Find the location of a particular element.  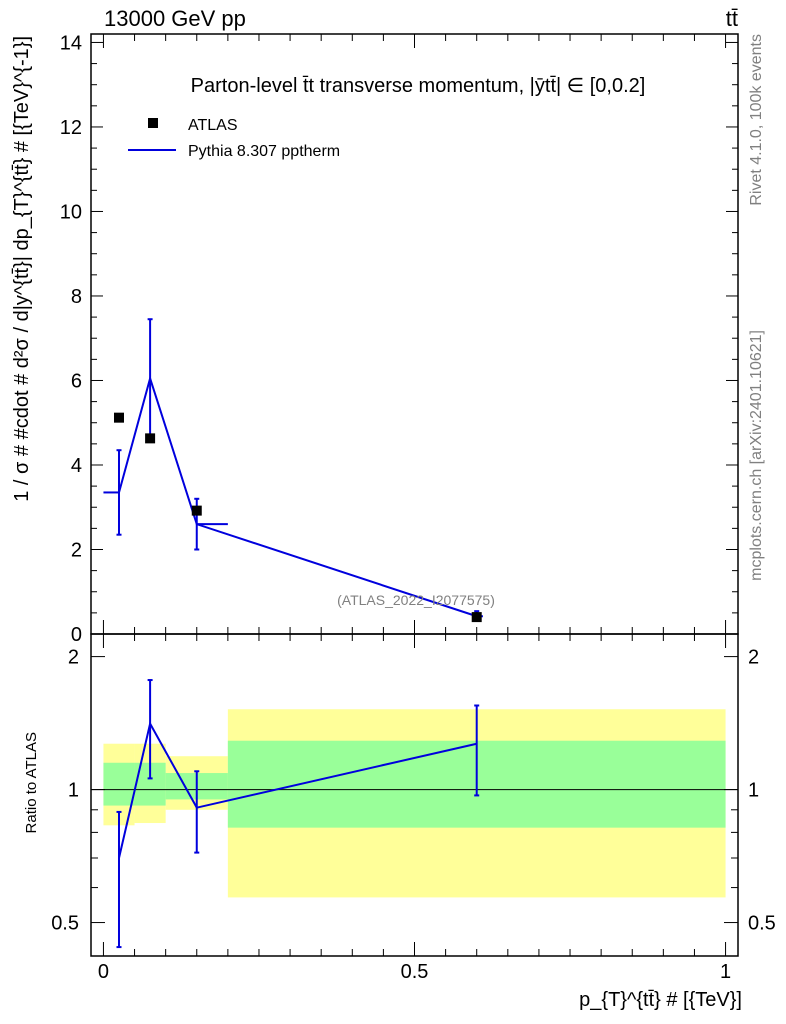

uncertainty-band-inner is located at coordinates (119, 784).